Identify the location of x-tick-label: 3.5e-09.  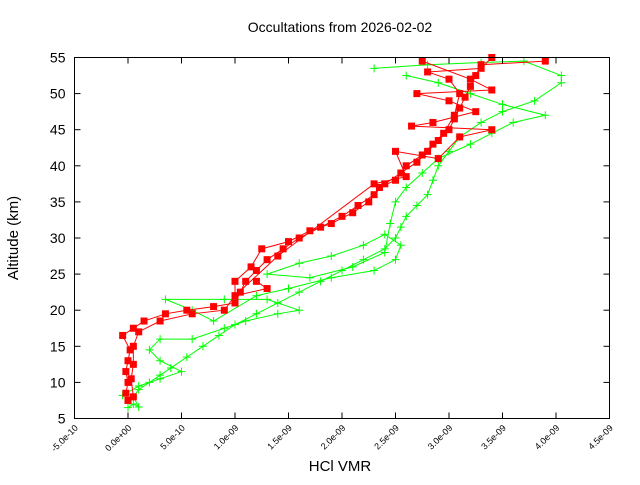
(493, 437).